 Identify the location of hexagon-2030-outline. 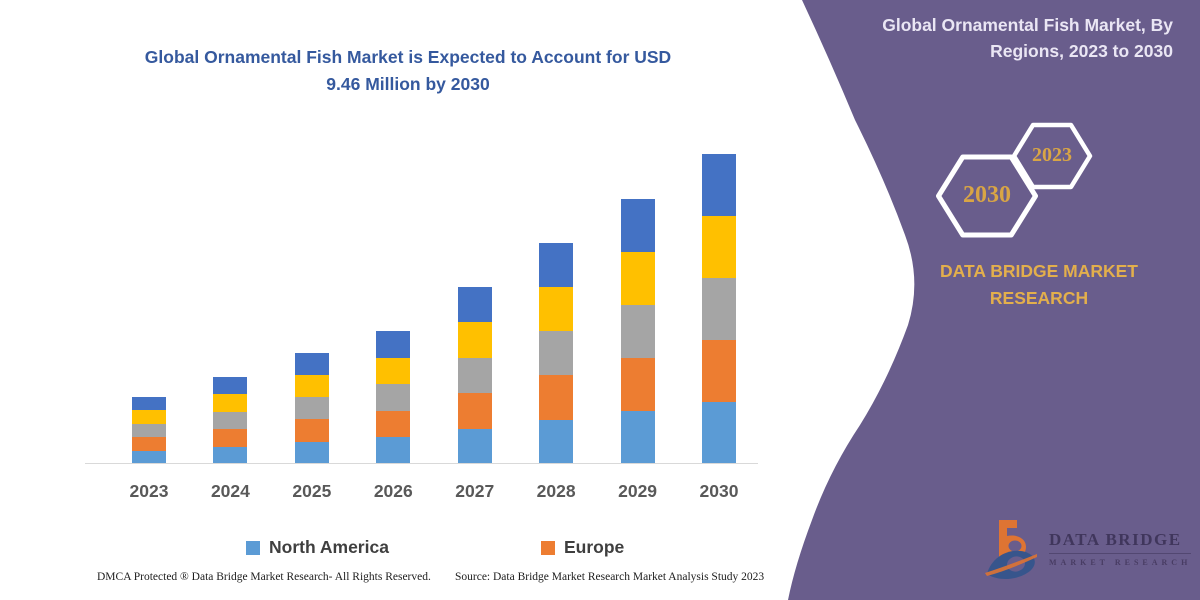
(987, 196).